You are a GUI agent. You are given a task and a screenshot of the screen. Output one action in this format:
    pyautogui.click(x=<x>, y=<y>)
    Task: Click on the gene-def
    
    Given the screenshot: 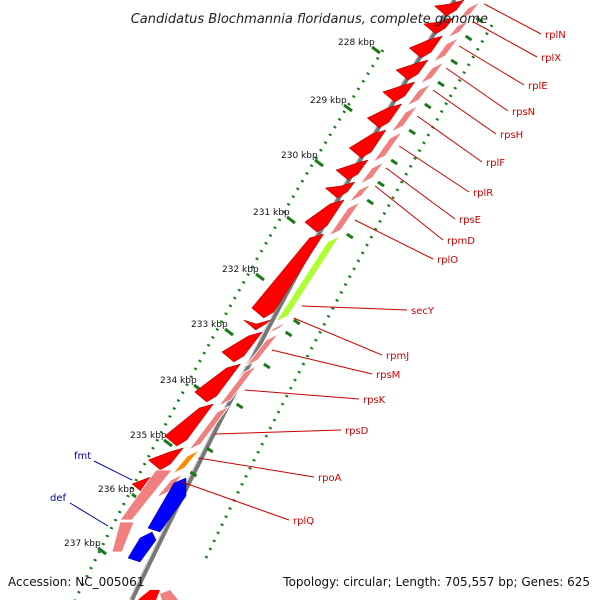 What is the action you would take?
    pyautogui.click(x=142, y=547)
    